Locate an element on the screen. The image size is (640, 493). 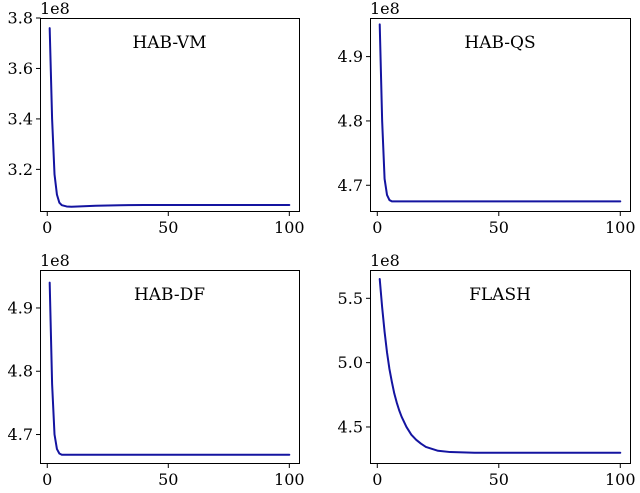
y-tick-label: 3.4 is located at coordinates (20, 118).